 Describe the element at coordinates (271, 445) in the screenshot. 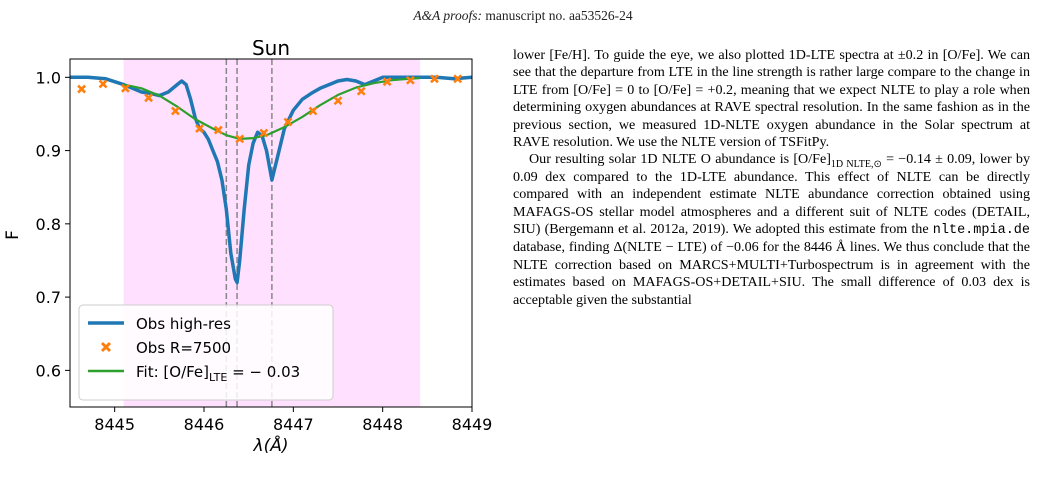

I see `x-axis-label: λ(Å)` at that location.